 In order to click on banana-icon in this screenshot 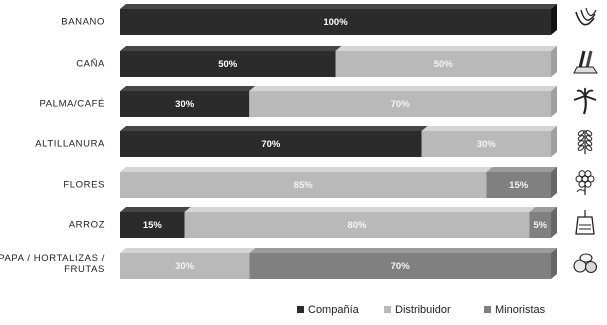, I will do `click(586, 16)`.